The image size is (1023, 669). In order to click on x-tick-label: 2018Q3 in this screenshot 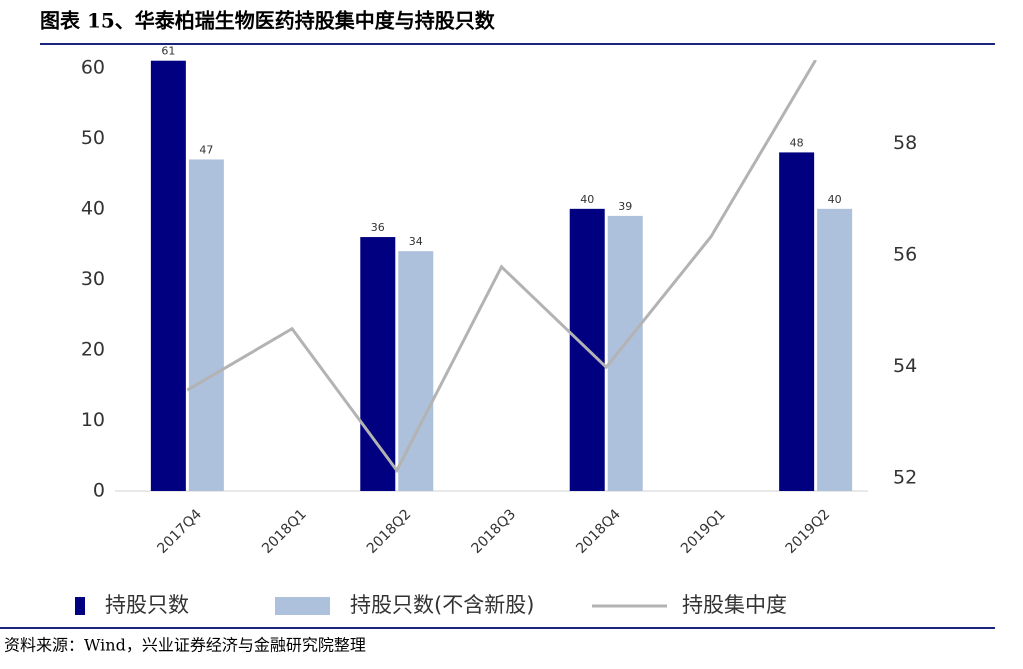, I will do `click(494, 531)`.